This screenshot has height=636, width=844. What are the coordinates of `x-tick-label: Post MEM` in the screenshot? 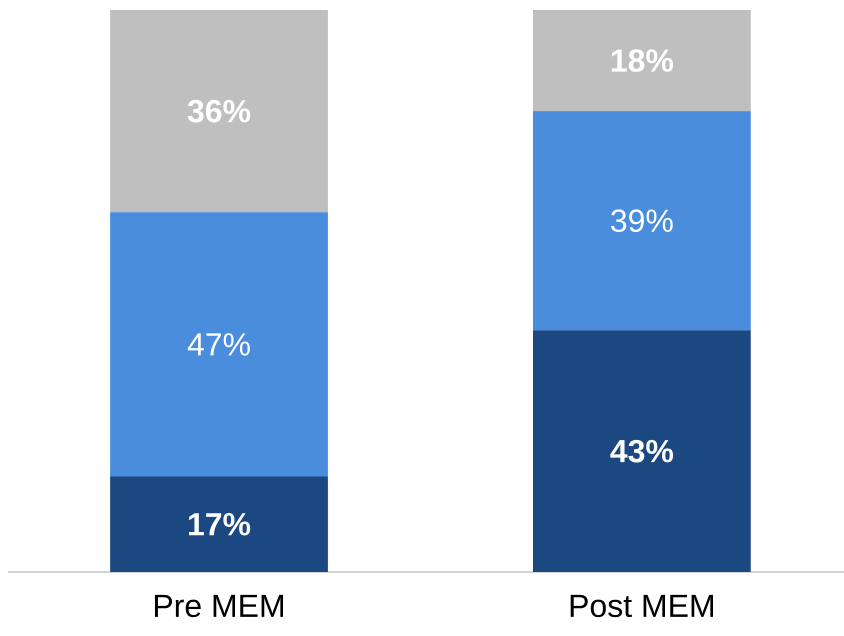 It's located at (642, 606).